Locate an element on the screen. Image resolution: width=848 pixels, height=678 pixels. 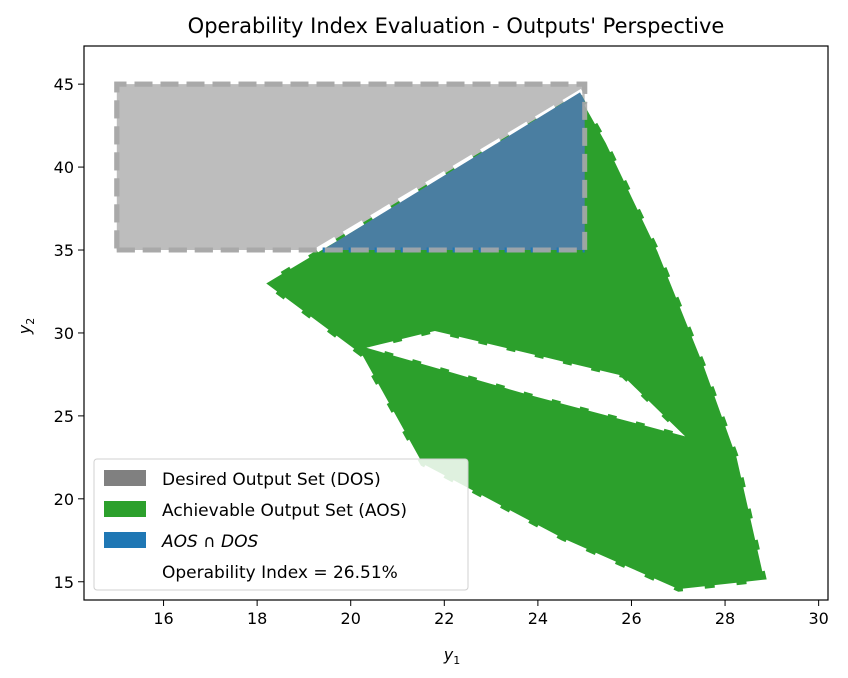
x-tick-label-24: 24 is located at coordinates (538, 618).